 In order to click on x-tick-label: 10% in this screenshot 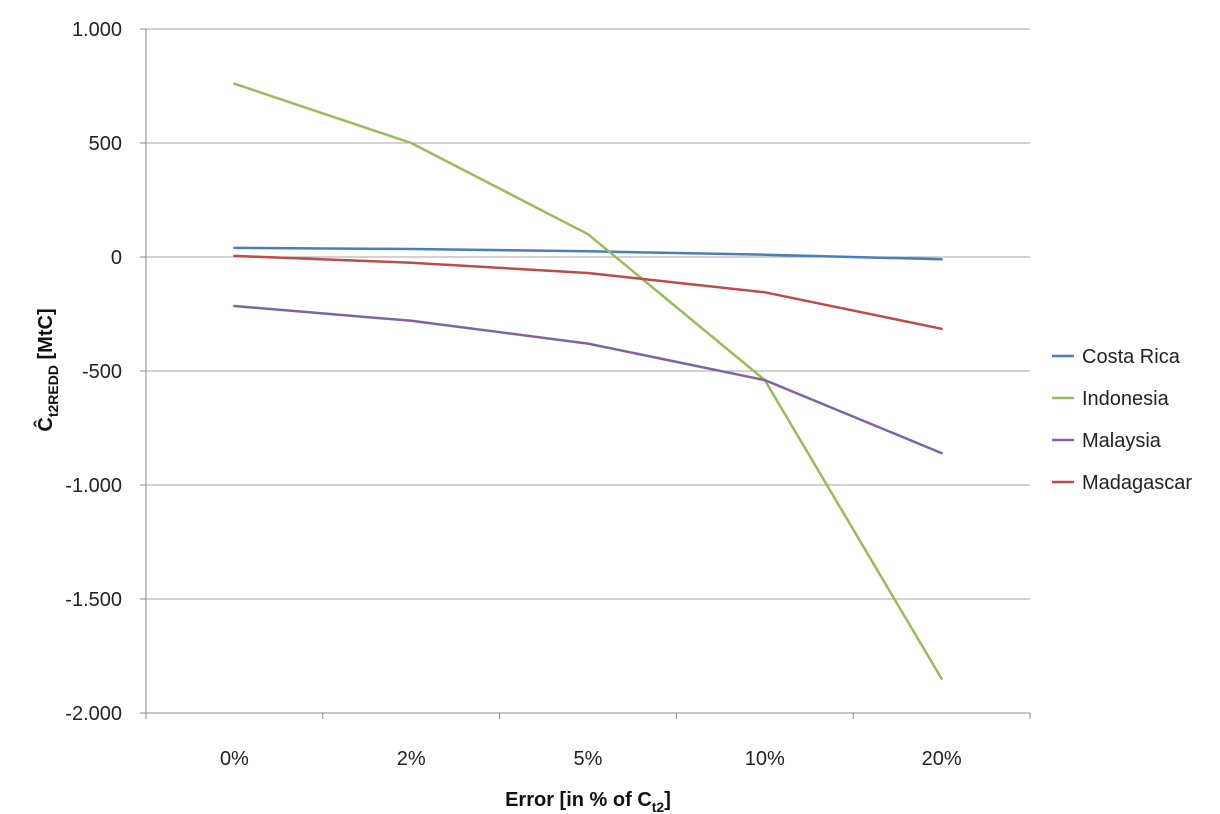, I will do `click(765, 759)`.